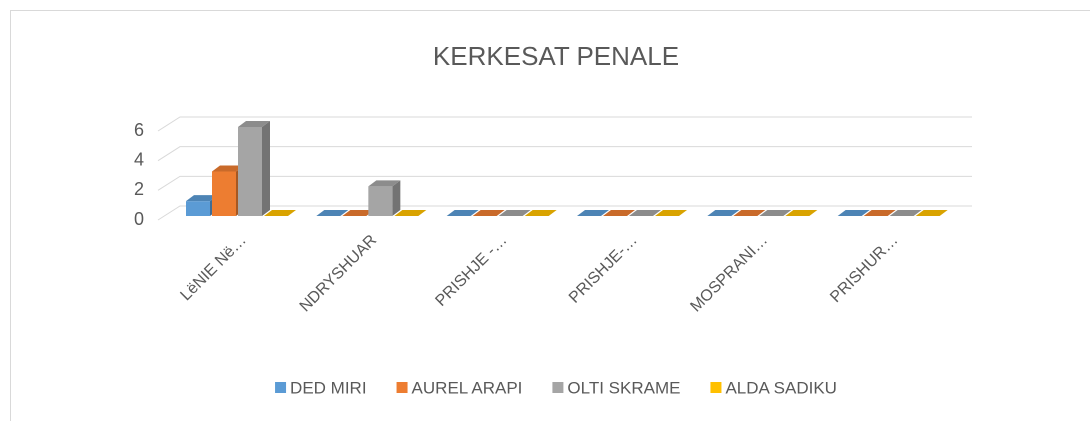 The height and width of the screenshot is (421, 1090). Describe the element at coordinates (623, 387) in the screenshot. I see `legend-label: OLTI SKRAME` at that location.